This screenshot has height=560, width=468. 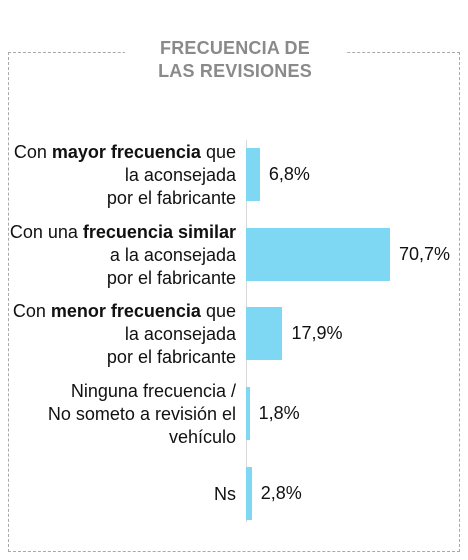 I want to click on category-label-line: Ninguna frecuencia /, so click(x=142, y=391).